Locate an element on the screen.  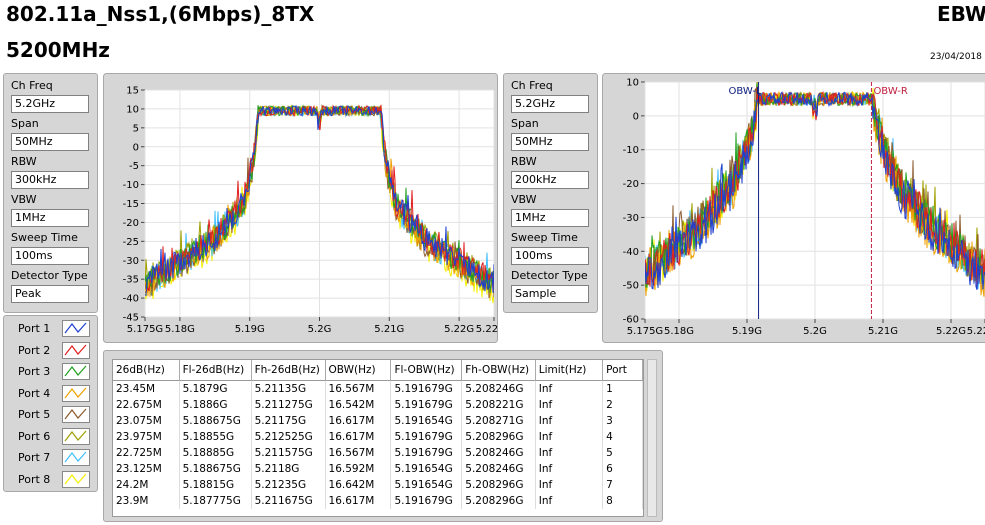
y-tick-label: -45 is located at coordinates (131, 318).